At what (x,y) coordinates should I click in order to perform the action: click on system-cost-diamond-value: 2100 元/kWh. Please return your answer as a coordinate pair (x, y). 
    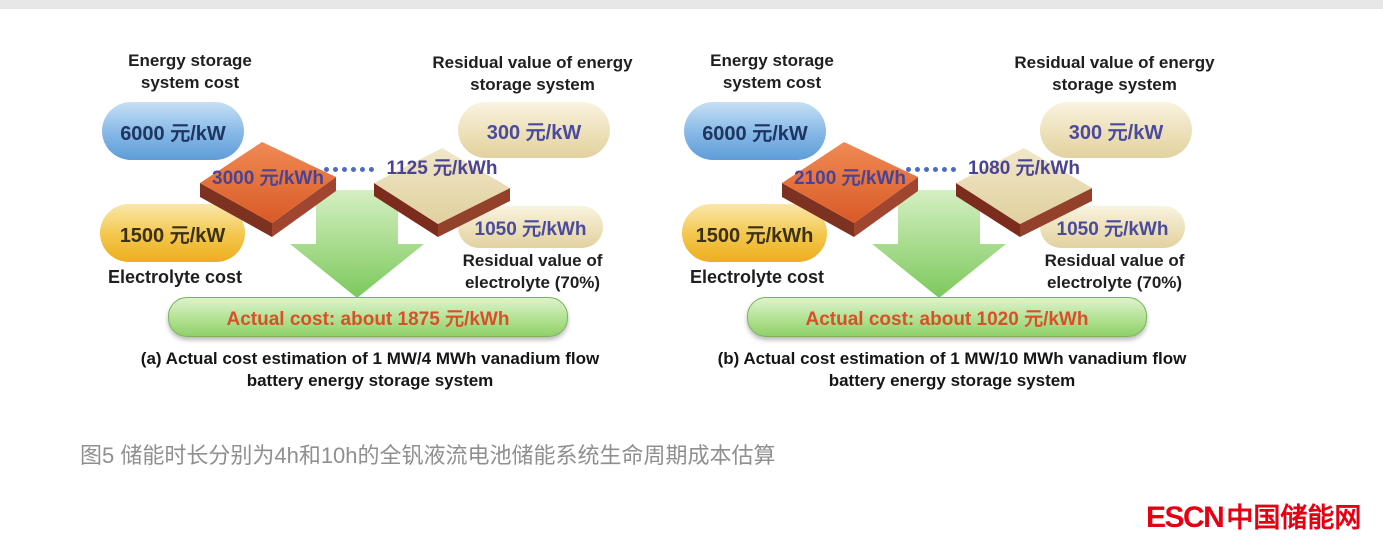
    Looking at the image, I should click on (850, 178).